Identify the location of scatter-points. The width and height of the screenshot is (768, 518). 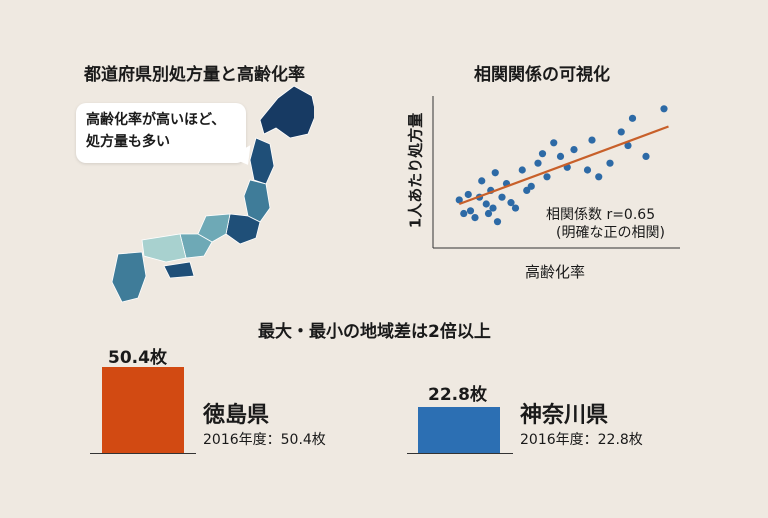
(561, 165).